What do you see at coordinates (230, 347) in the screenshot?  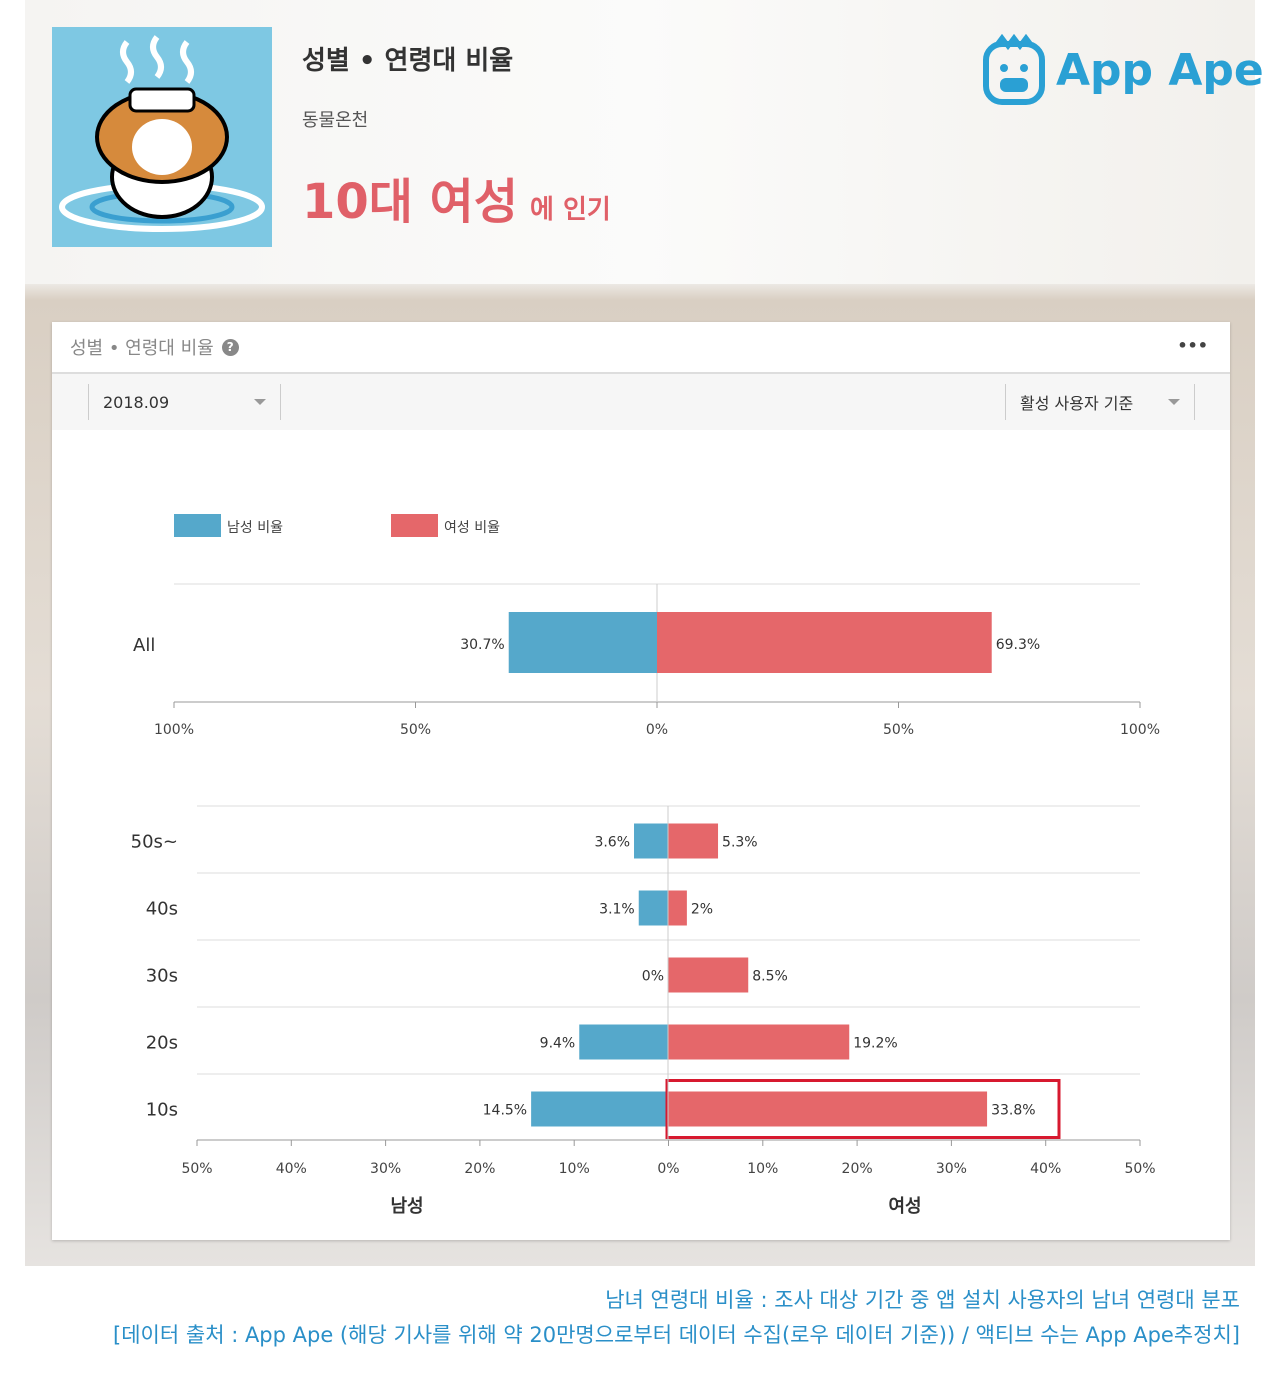 I see `help-icon: ?` at bounding box center [230, 347].